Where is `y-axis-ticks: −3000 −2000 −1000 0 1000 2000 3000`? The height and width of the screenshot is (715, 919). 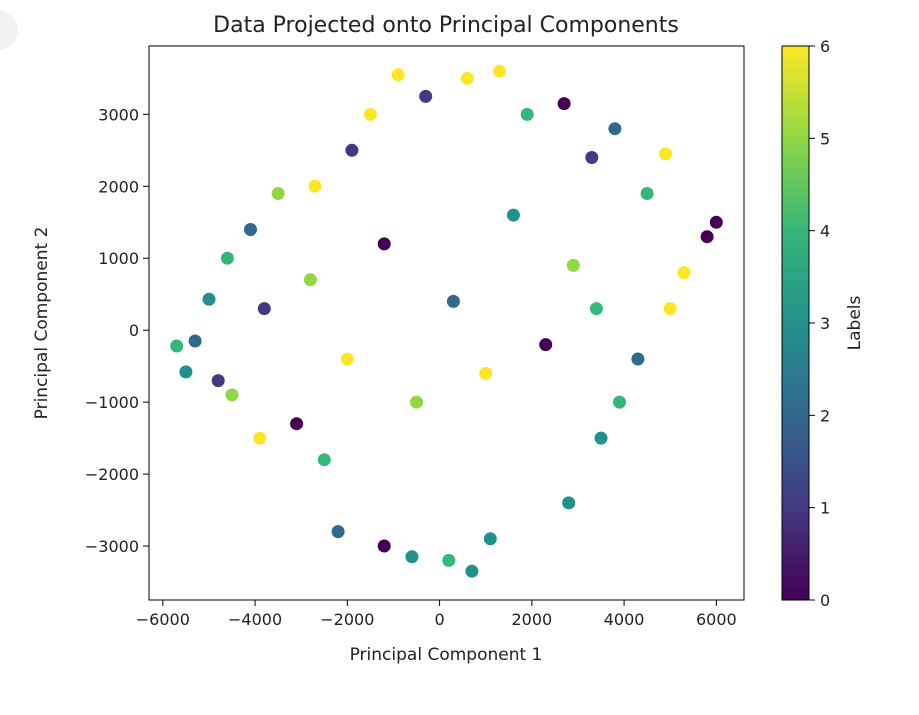 y-axis-ticks: −3000 −2000 −1000 0 1000 2000 3000 is located at coordinates (117, 330).